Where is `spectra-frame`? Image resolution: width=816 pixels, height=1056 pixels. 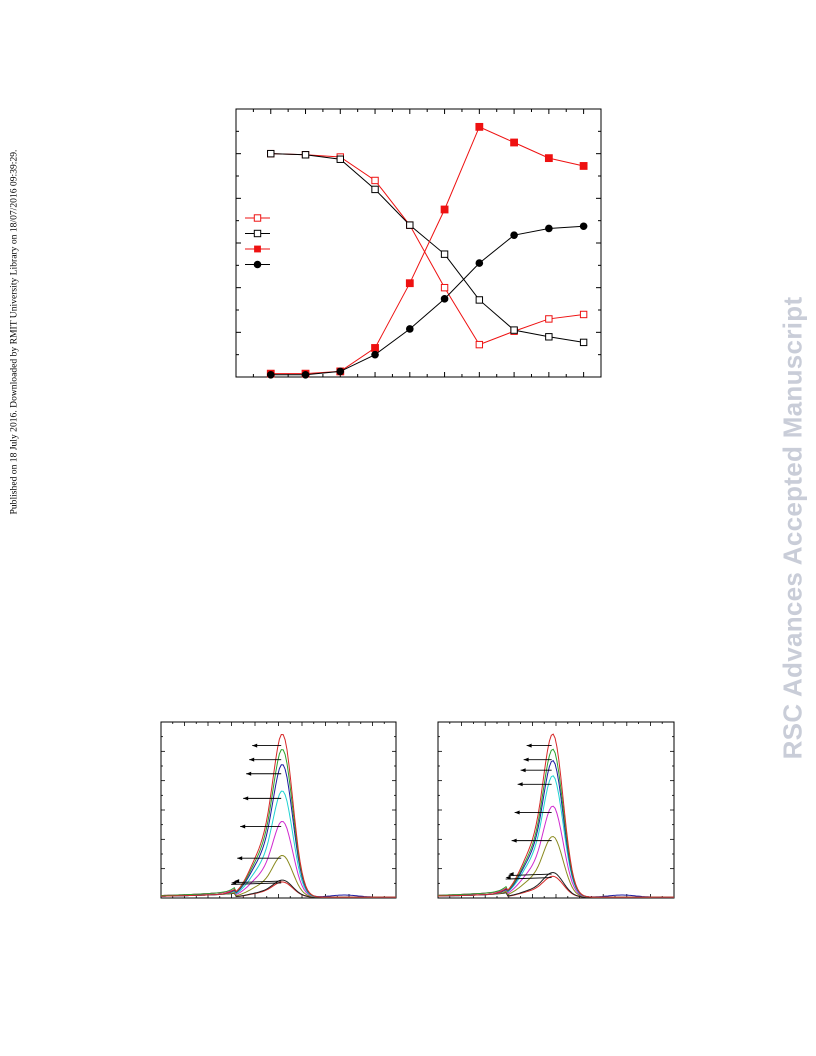
spectra-frame is located at coordinates (278, 810).